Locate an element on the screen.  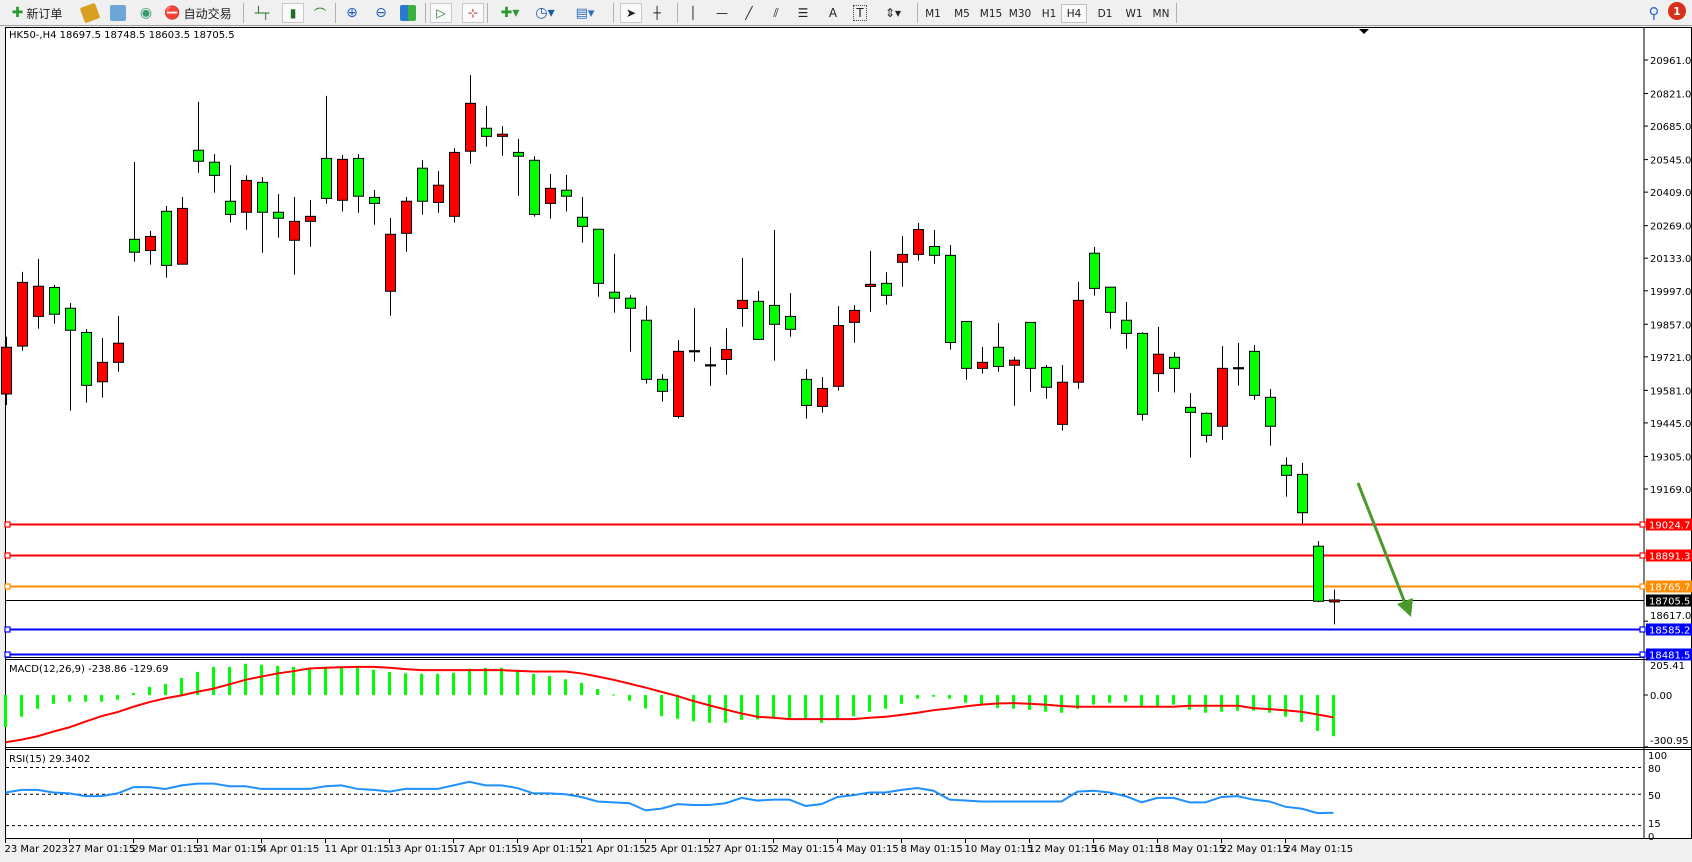
autoscroll-button: ▷ is located at coordinates (441, 13).